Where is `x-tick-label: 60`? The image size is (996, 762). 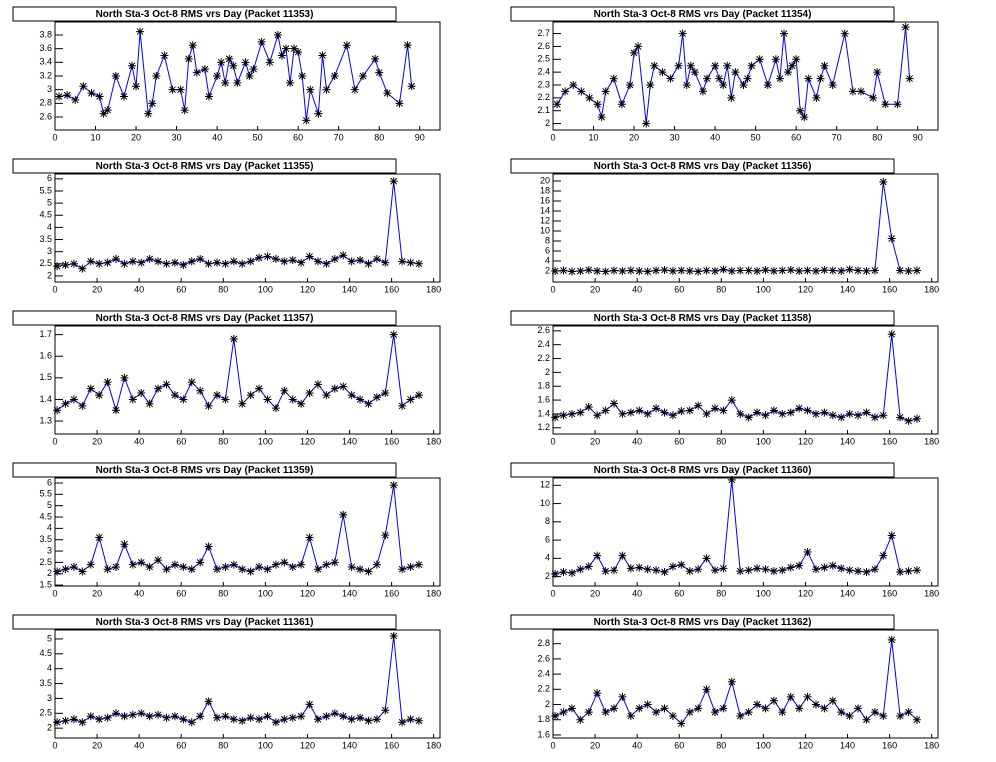
x-tick-label: 60 is located at coordinates (679, 593).